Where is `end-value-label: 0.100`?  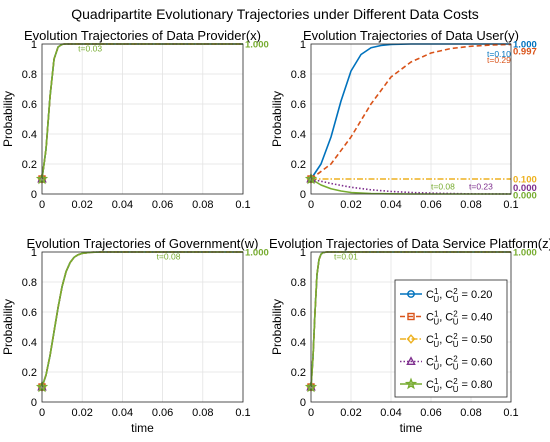 end-value-label: 0.100 is located at coordinates (525, 180).